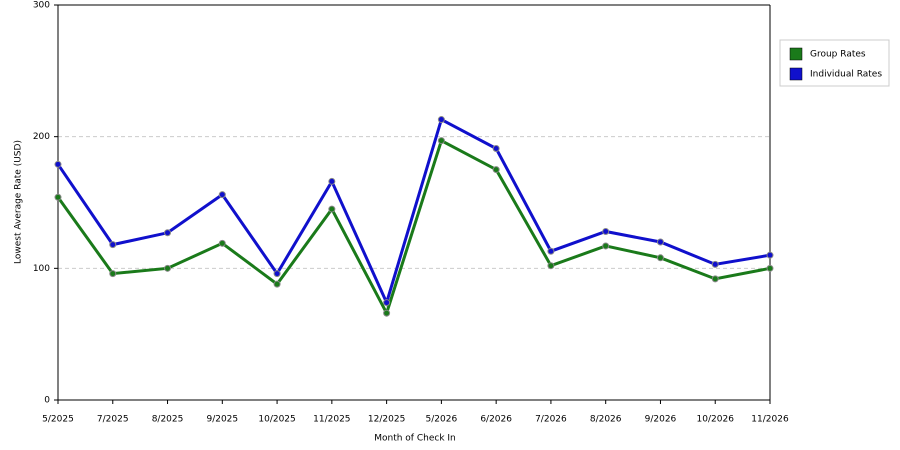 The image size is (900, 450). I want to click on x-tick-label: 5/2025, so click(58, 420).